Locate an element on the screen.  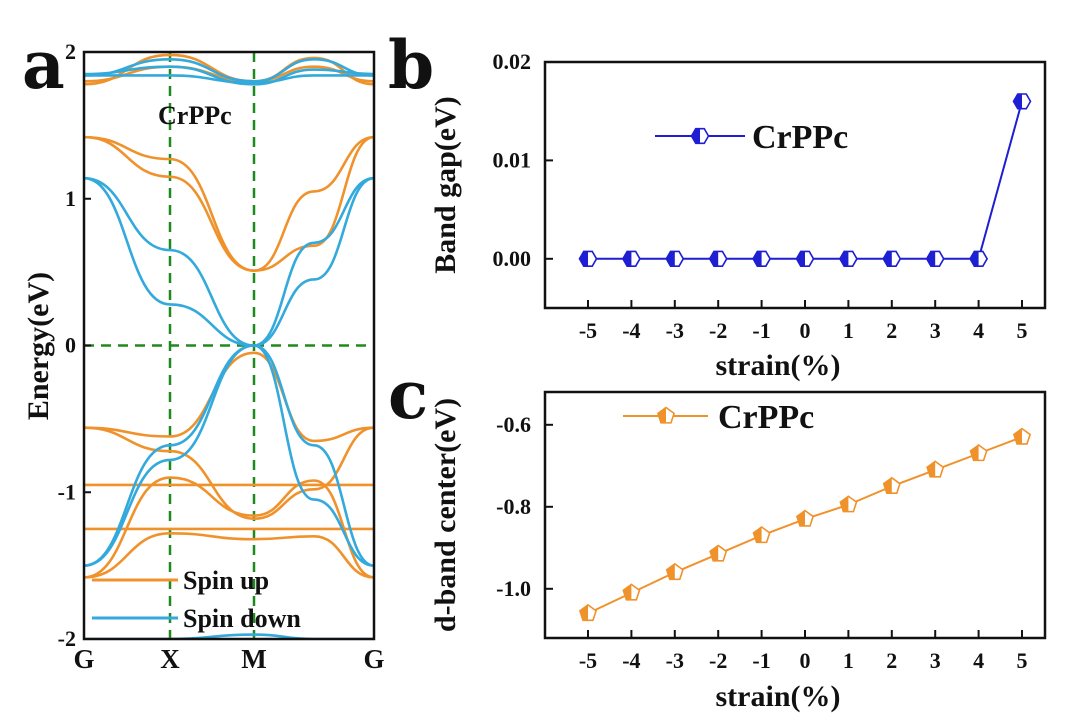
y-tick-label: 1 is located at coordinates (70, 198).